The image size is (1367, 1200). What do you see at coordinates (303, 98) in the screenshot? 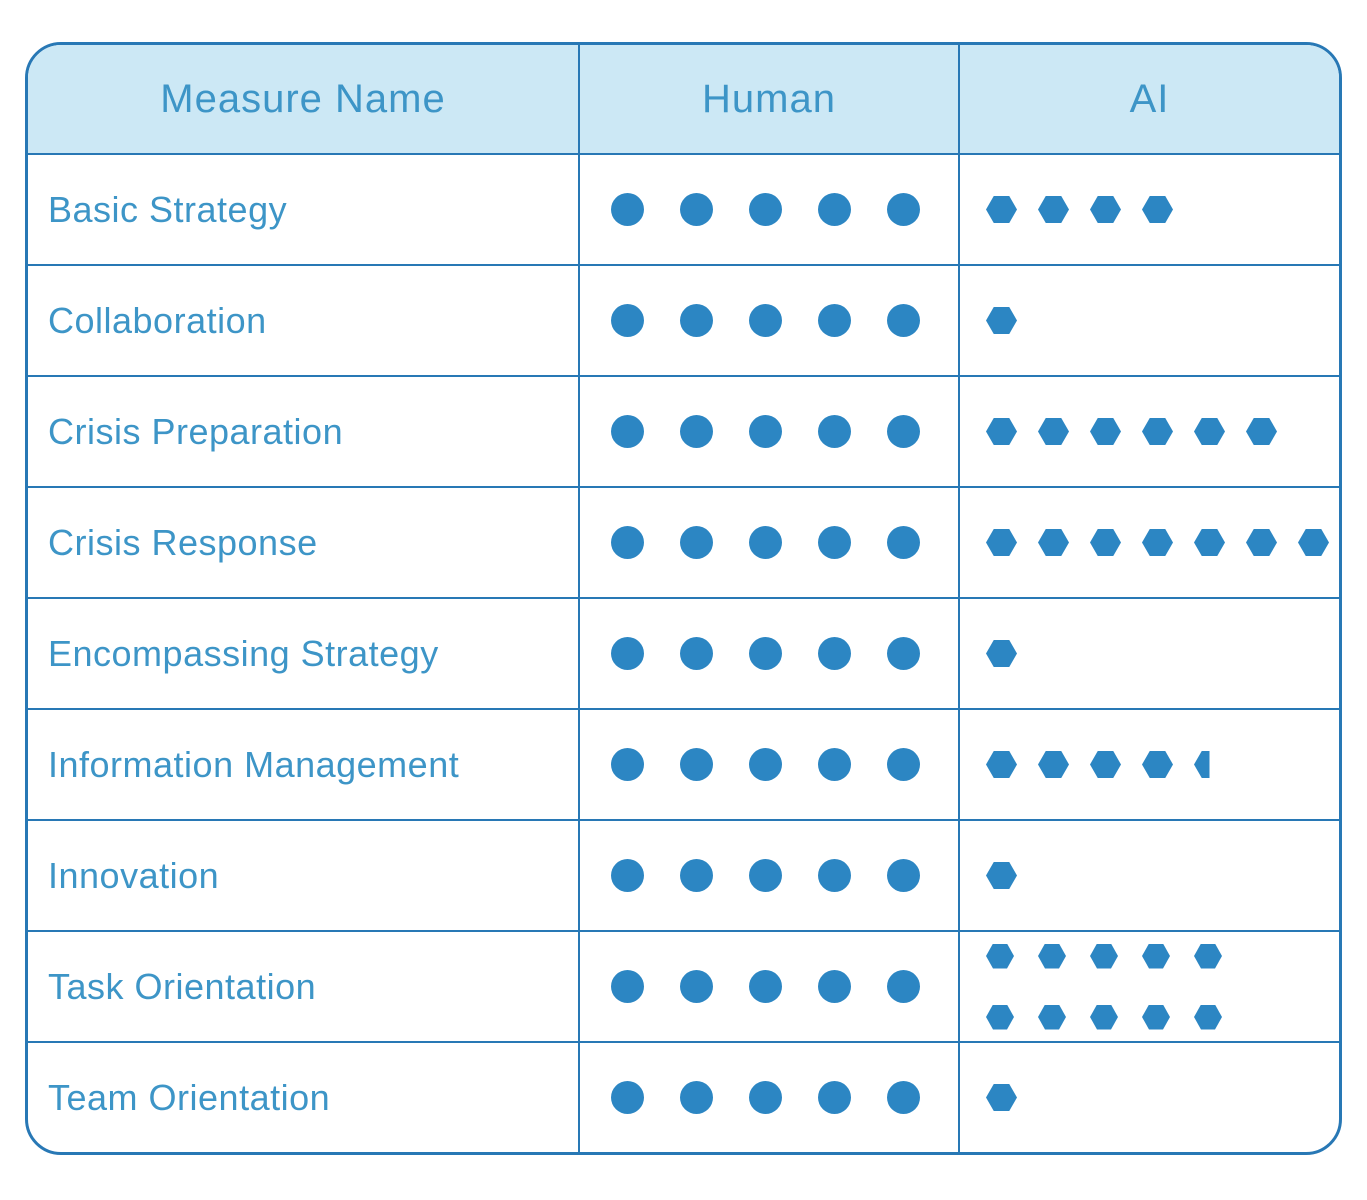
I see `measure-name-header-label: Measure Name` at bounding box center [303, 98].